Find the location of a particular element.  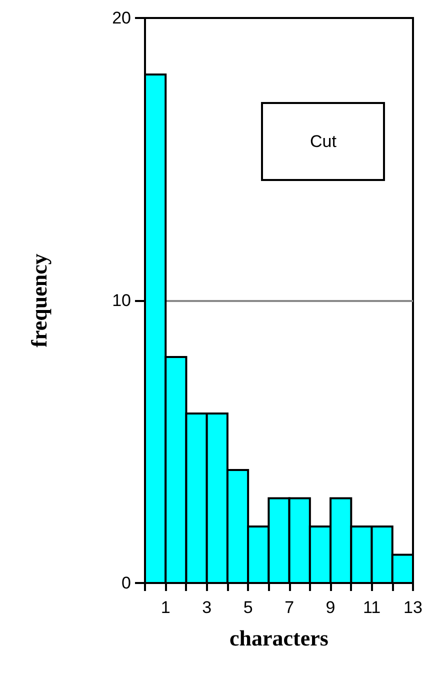

x-tick-label: 3 is located at coordinates (207, 607).